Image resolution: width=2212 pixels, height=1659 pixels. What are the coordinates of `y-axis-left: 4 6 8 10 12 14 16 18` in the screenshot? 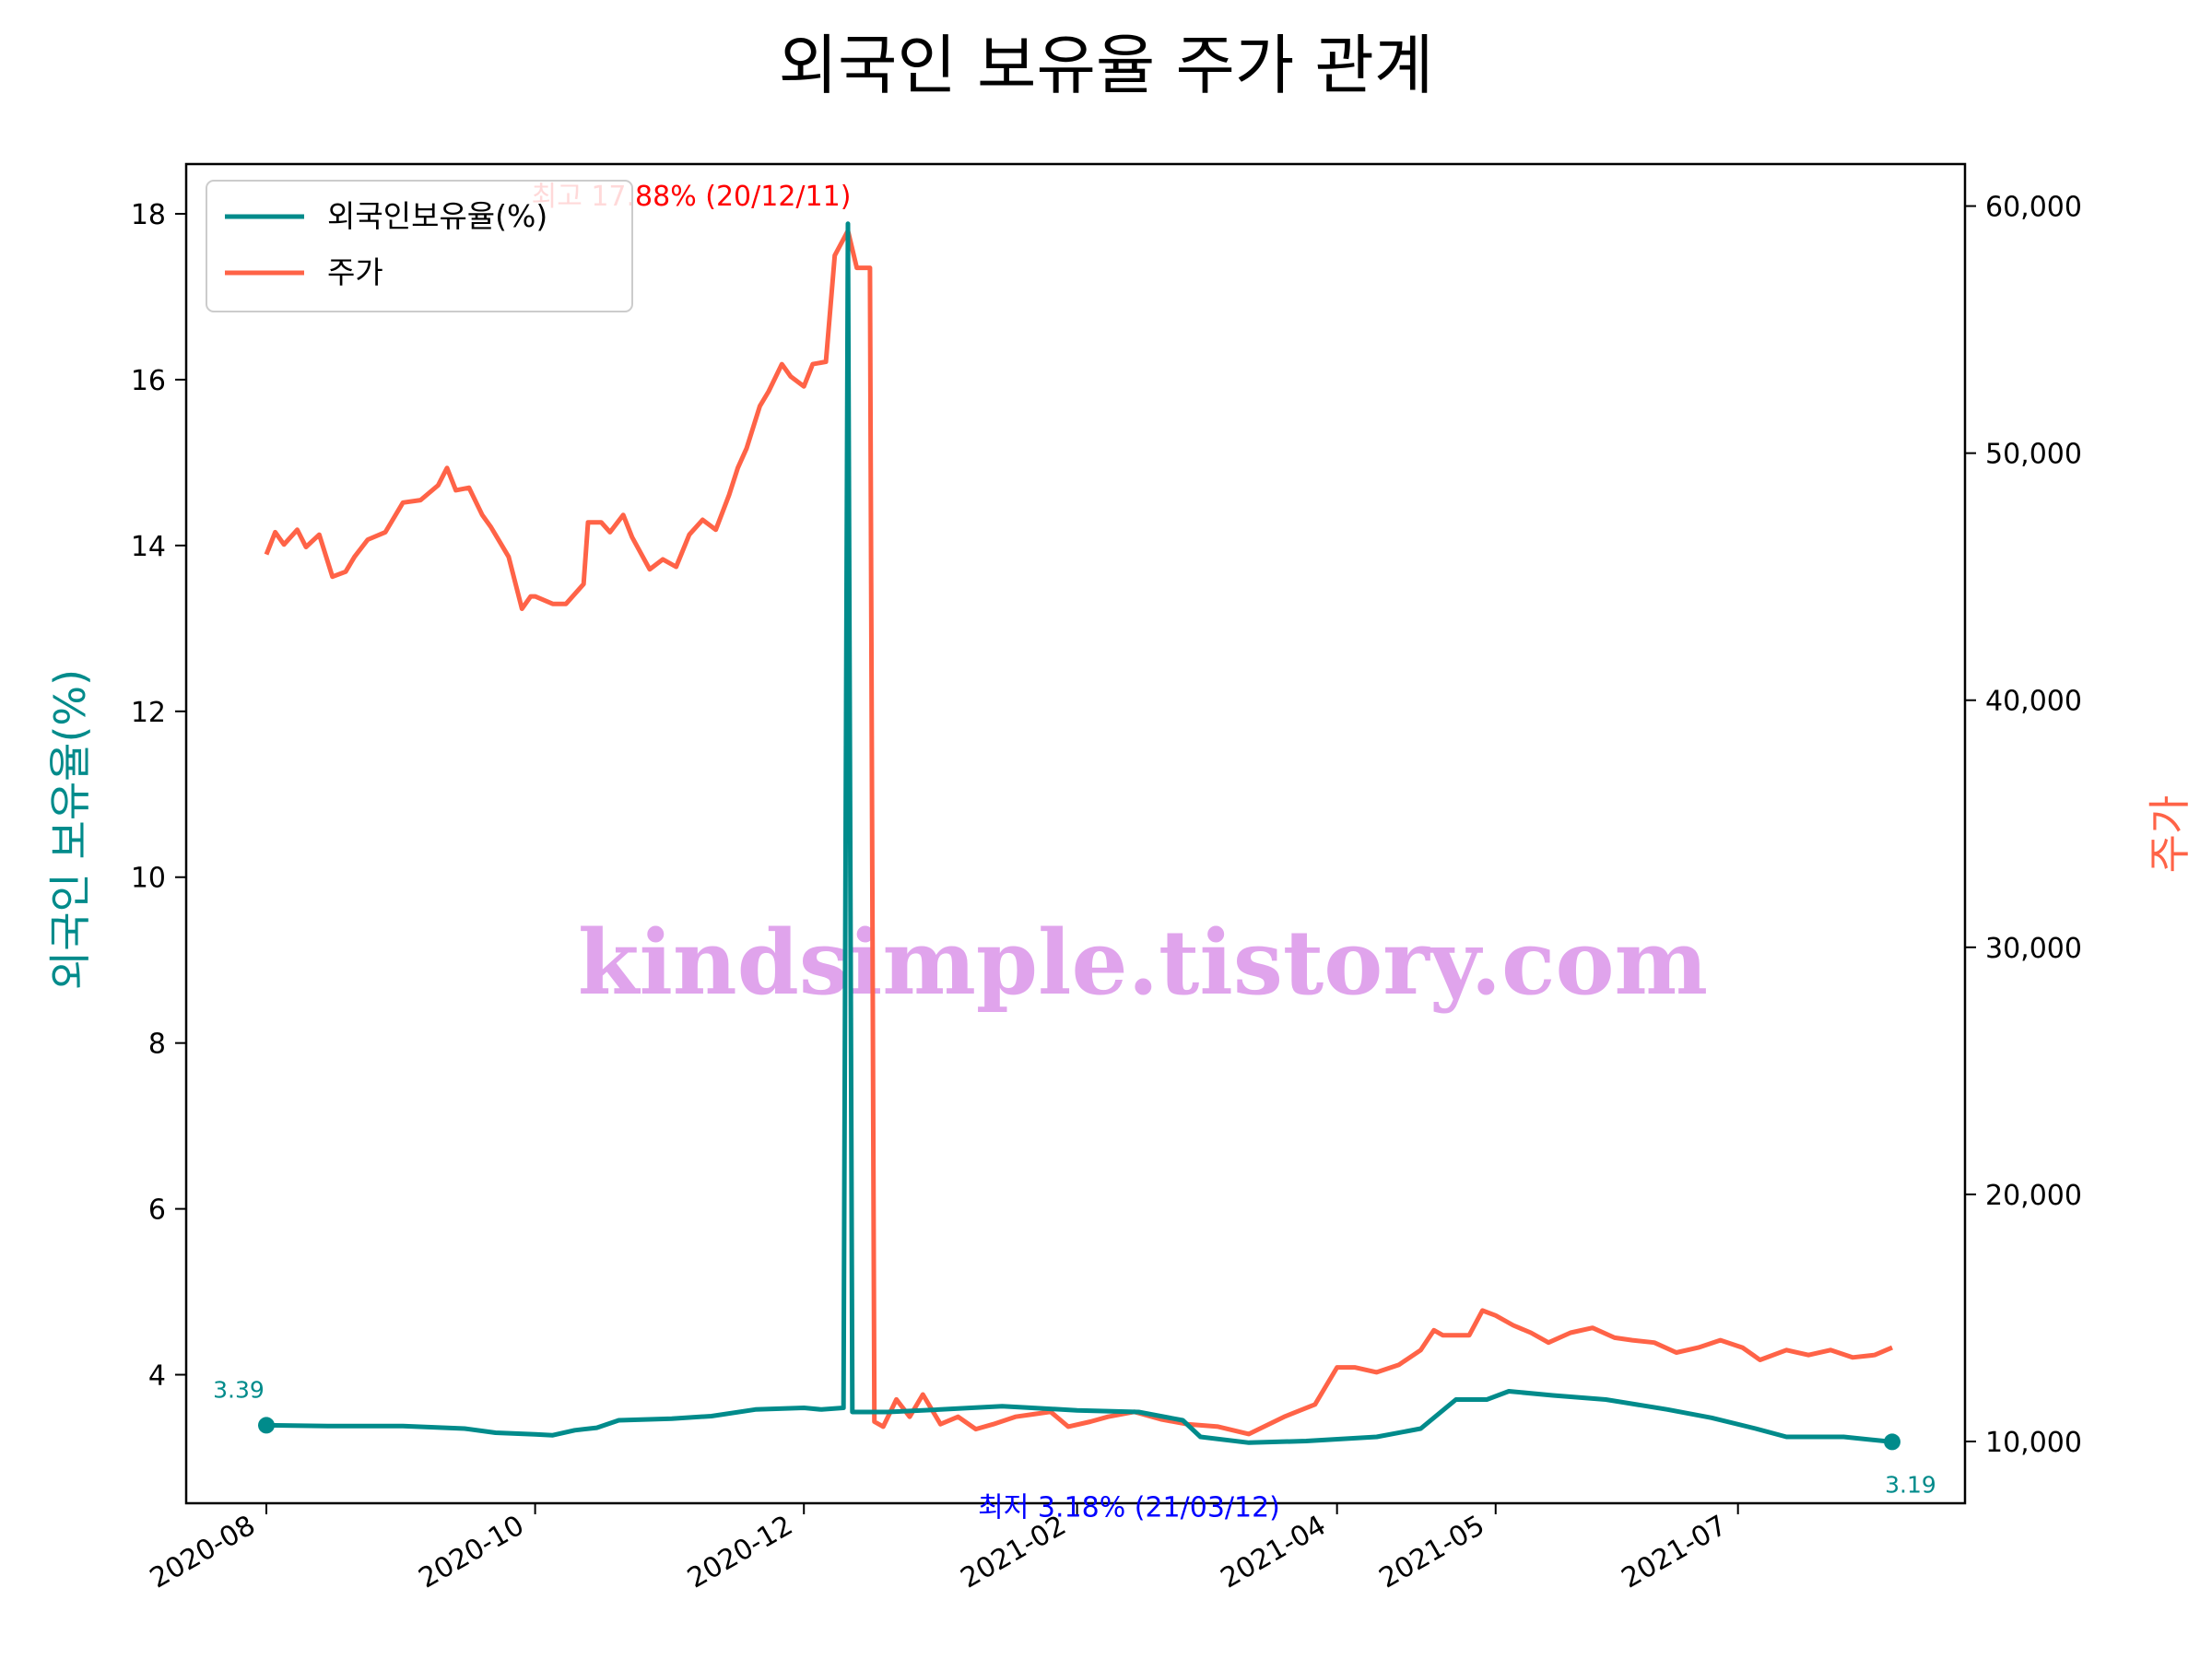 It's located at (158, 796).